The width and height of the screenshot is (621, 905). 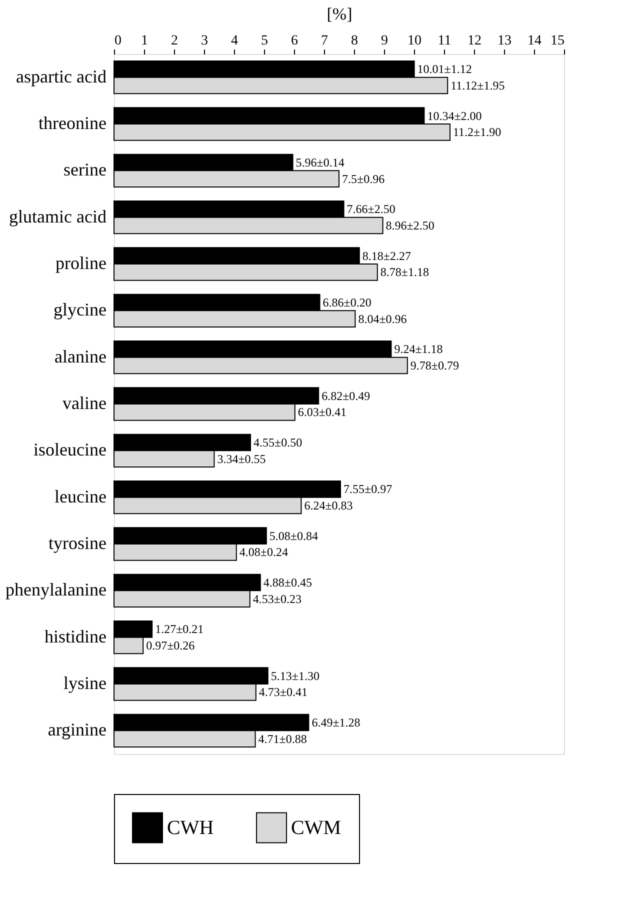 What do you see at coordinates (535, 41) in the screenshot?
I see `x-tick-label: 14` at bounding box center [535, 41].